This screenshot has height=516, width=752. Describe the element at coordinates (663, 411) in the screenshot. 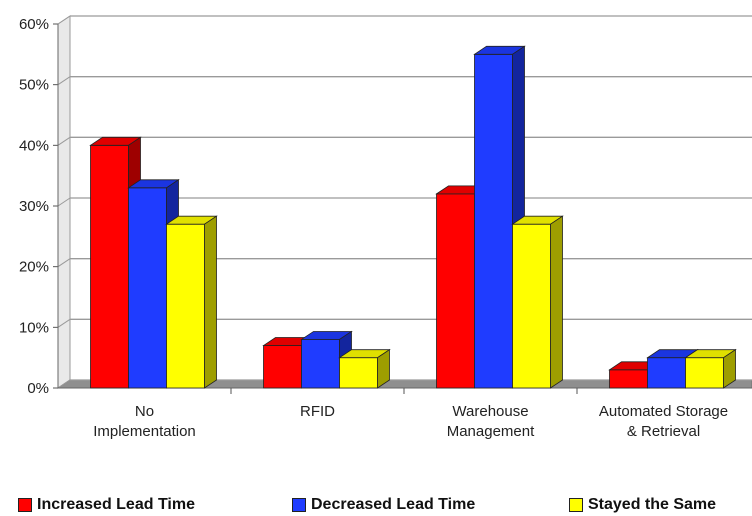

I see `category-label: Automated Storage` at that location.